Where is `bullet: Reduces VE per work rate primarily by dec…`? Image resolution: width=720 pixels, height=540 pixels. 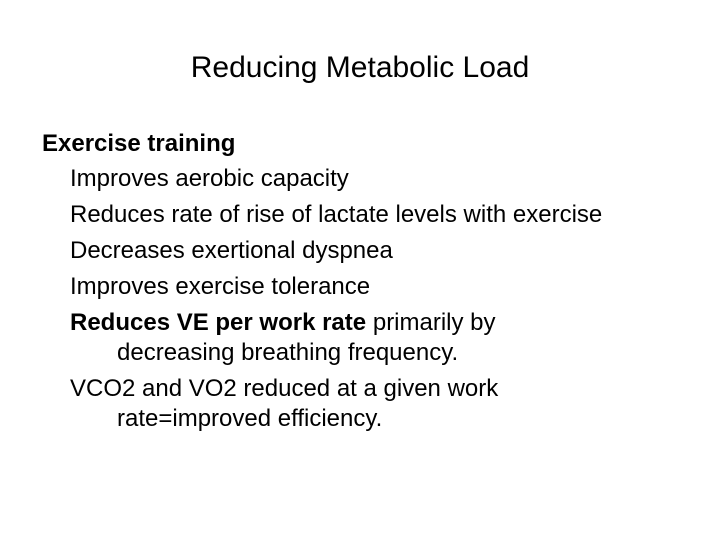
bullet: Reduces VE per work rate primarily by dec… is located at coordinates (340, 338).